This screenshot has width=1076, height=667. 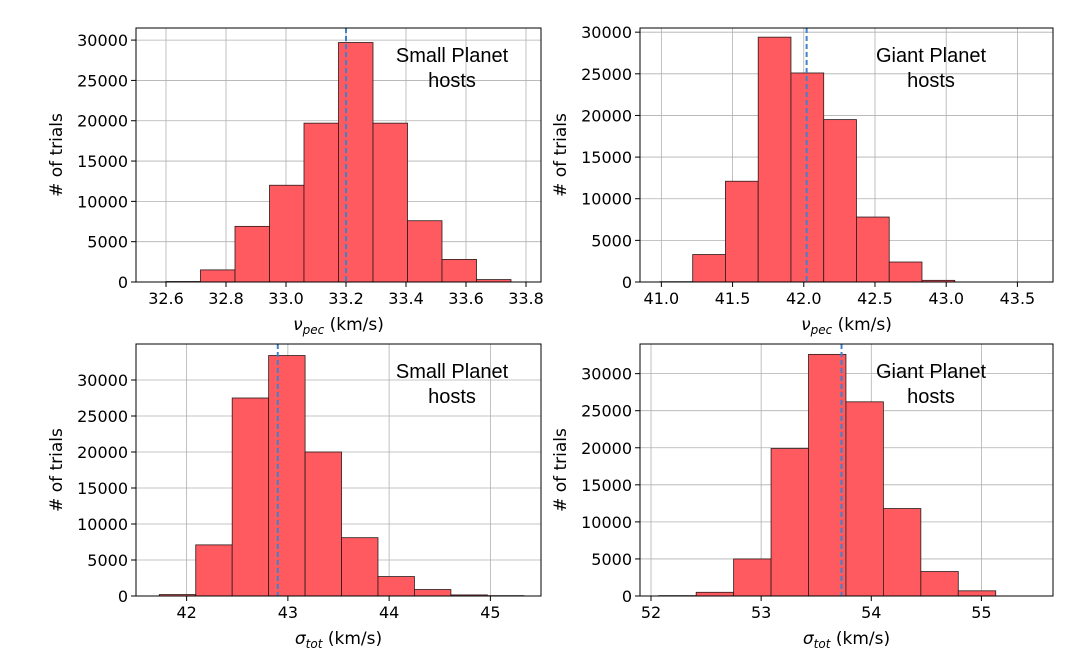 What do you see at coordinates (931, 397) in the screenshot?
I see `chart-4-annotation-line-2: hosts` at bounding box center [931, 397].